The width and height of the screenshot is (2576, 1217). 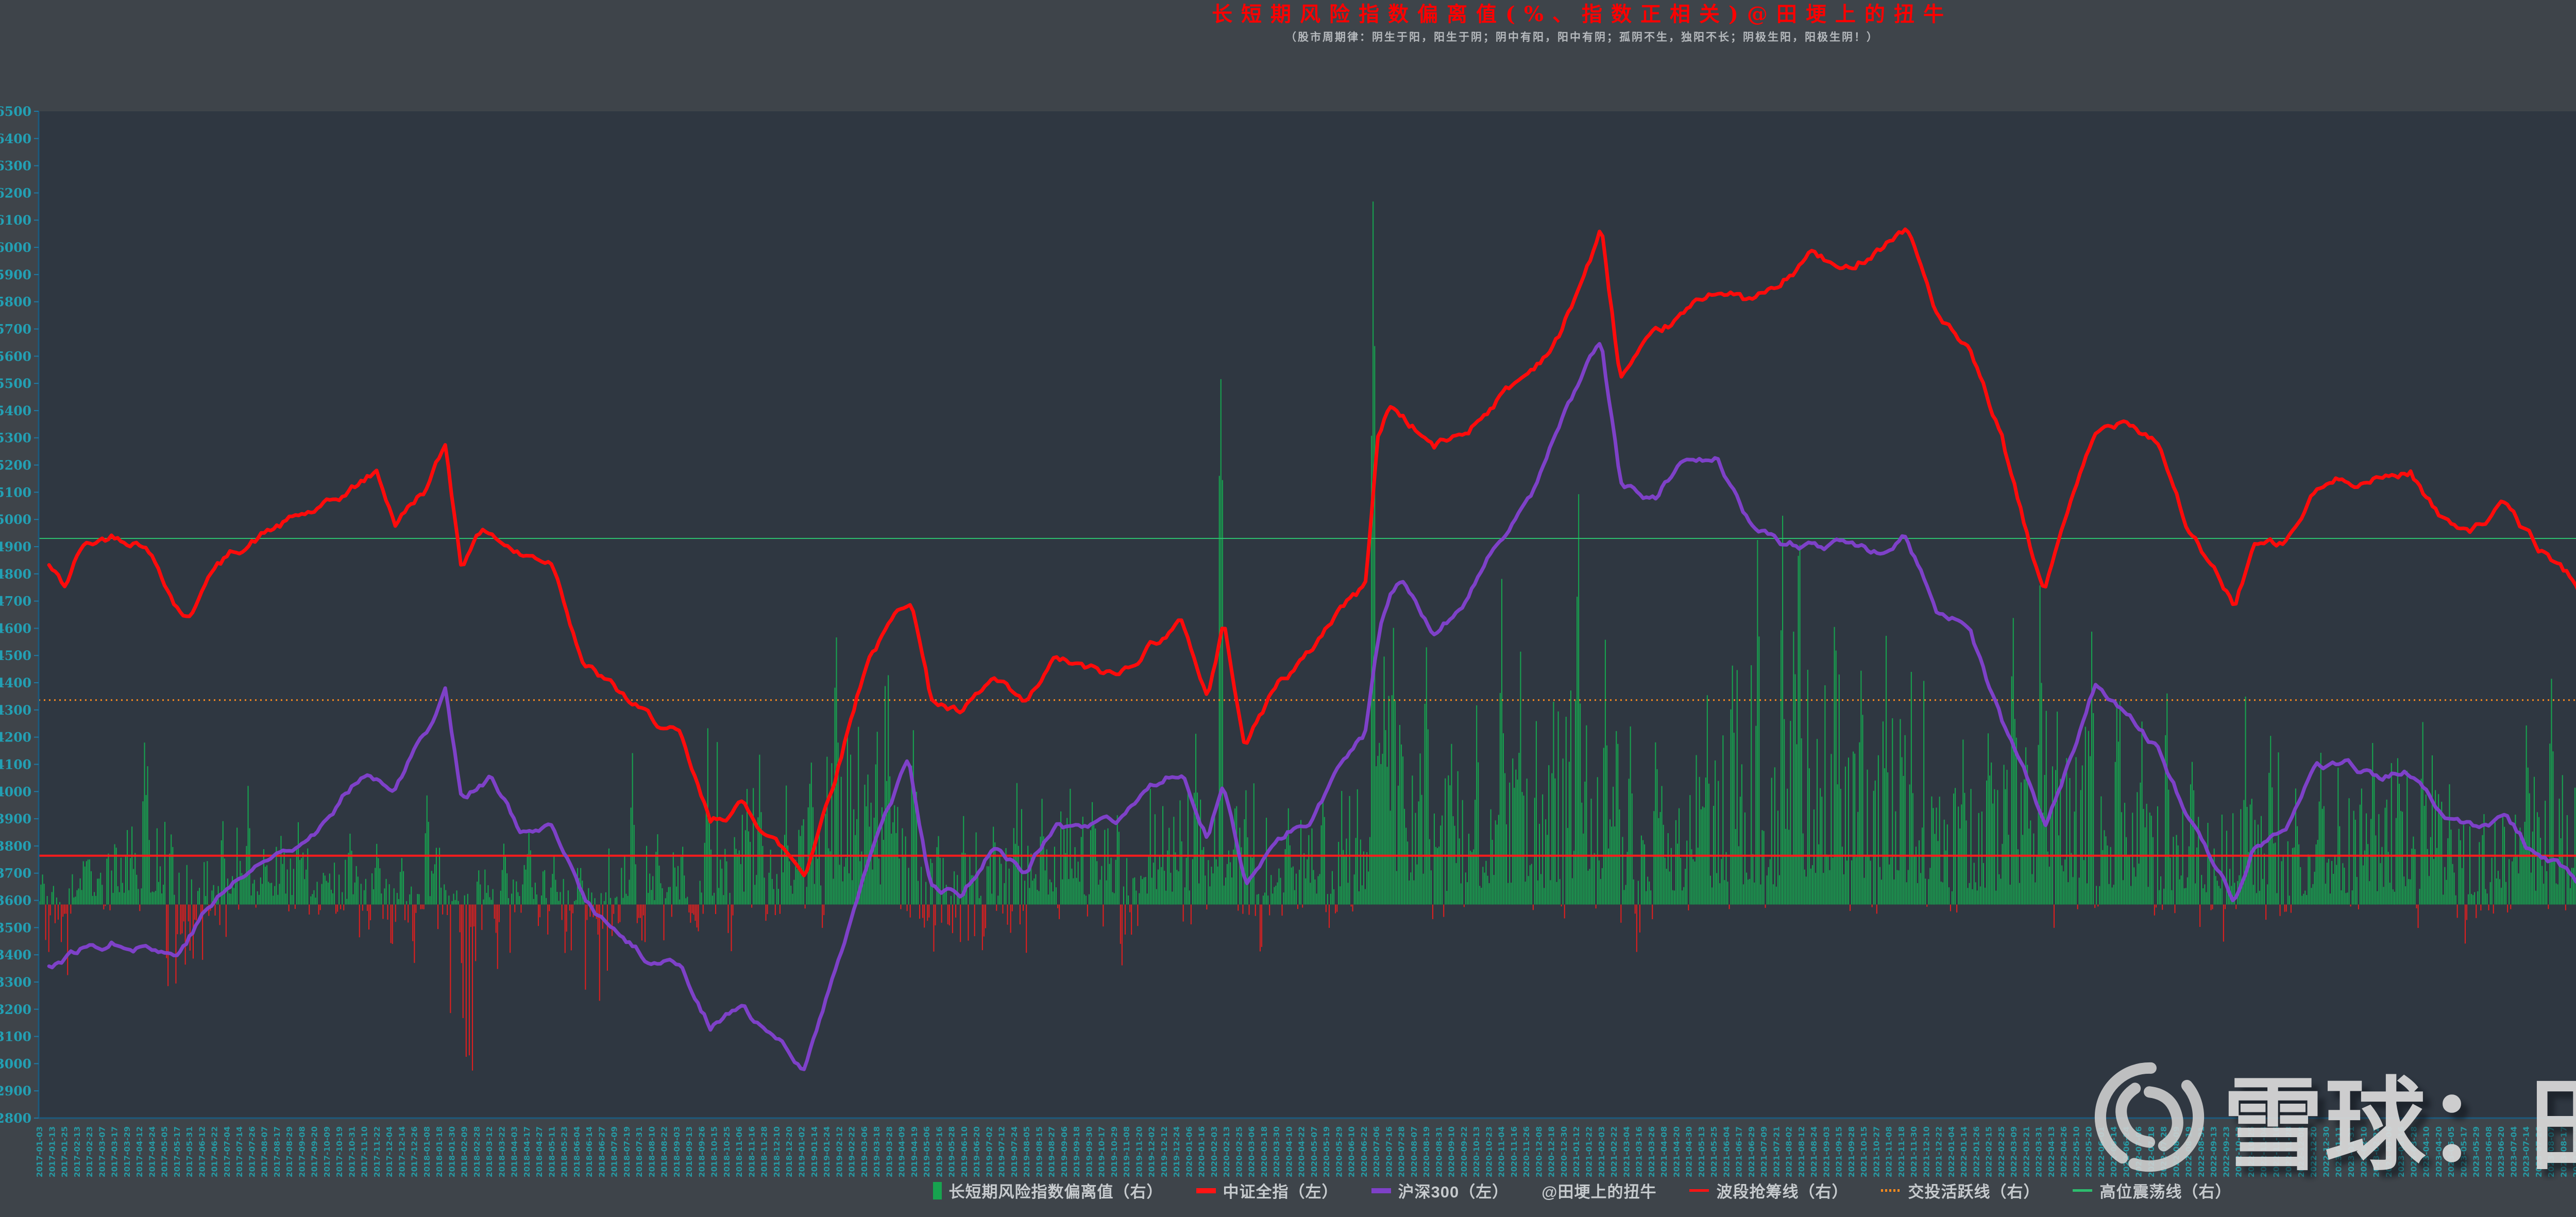 I want to click on x-axis-date-label: 2022-06-01, so click(x=2101, y=1151).